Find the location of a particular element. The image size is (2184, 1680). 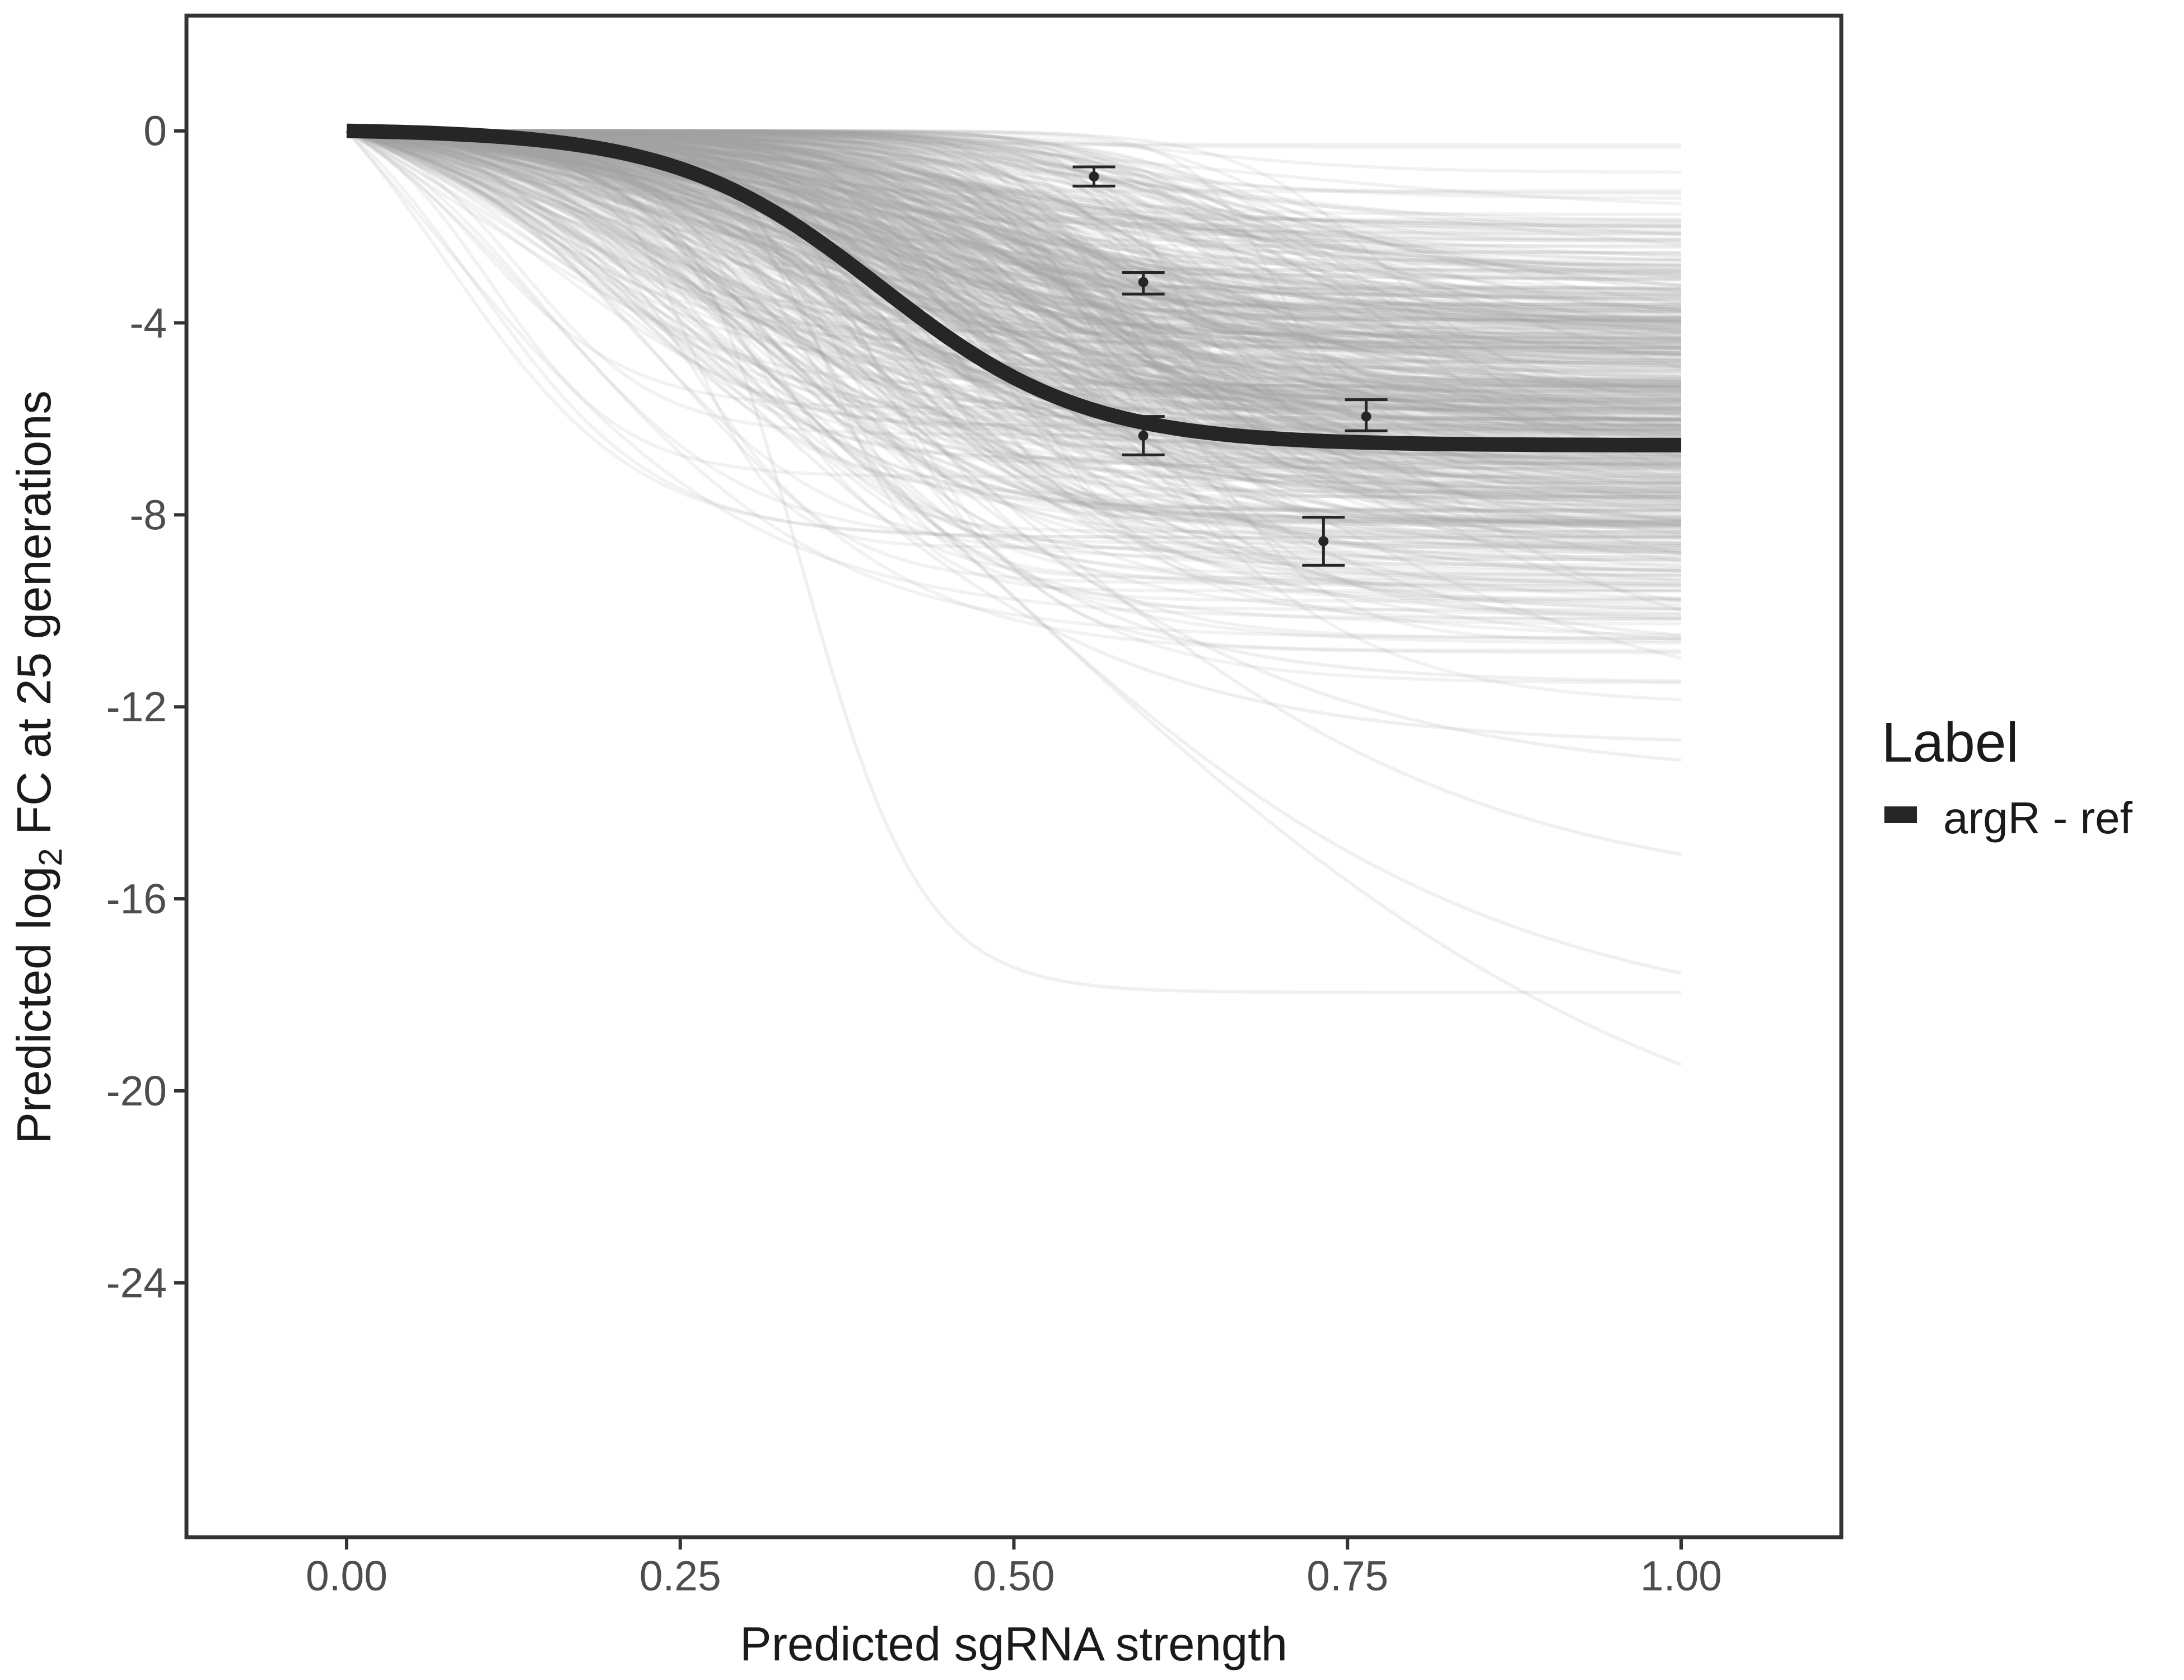

x-tick-label: 0.25 is located at coordinates (681, 1576).